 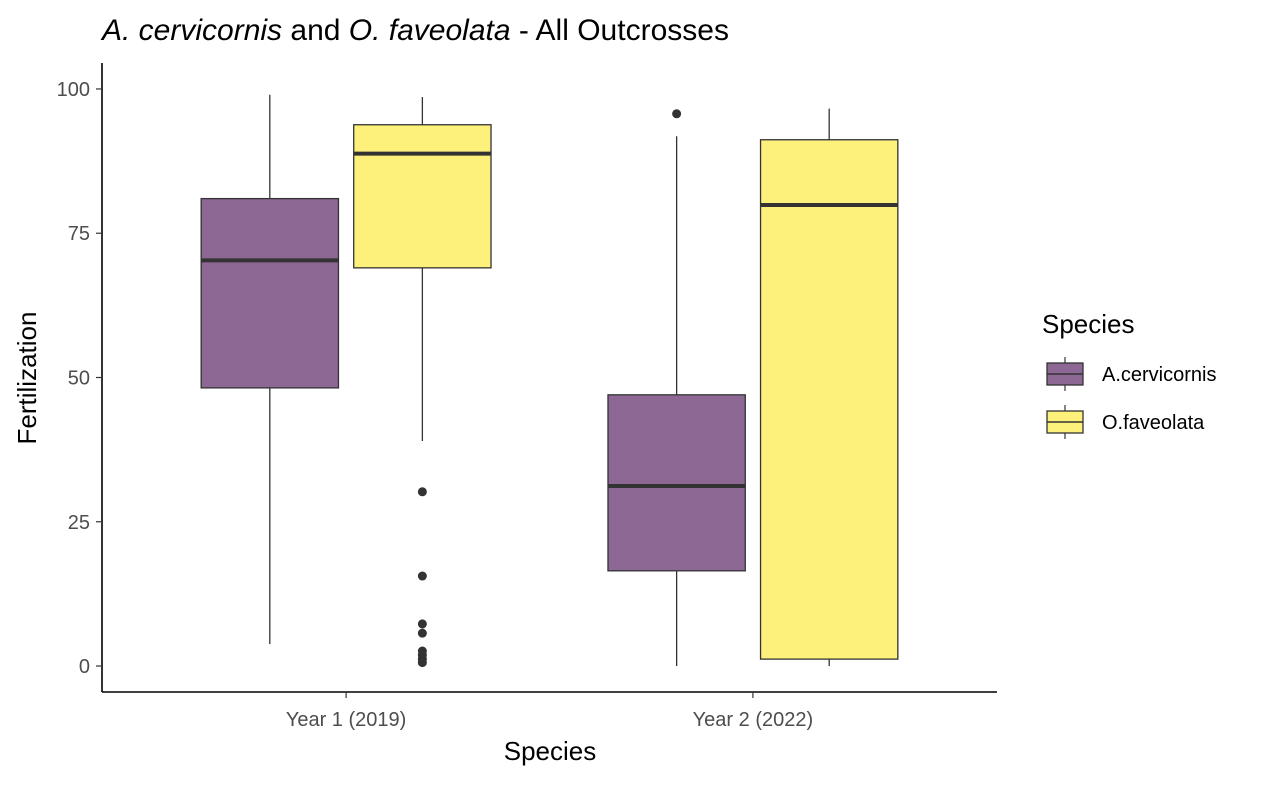 I want to click on chart-title-italic-a: A. cervicornis, so click(x=191, y=30).